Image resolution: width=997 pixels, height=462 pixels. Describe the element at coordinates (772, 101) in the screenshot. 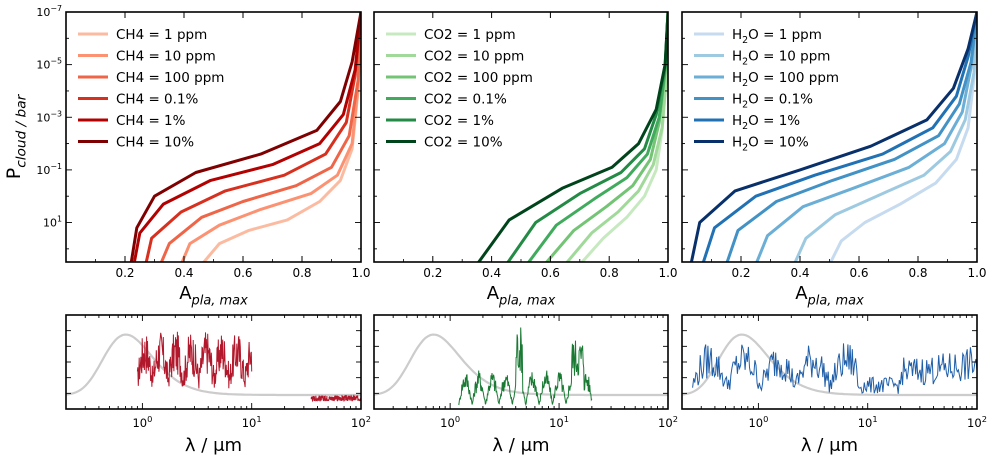

I see `legend-entry: H2O = 0.1%` at that location.